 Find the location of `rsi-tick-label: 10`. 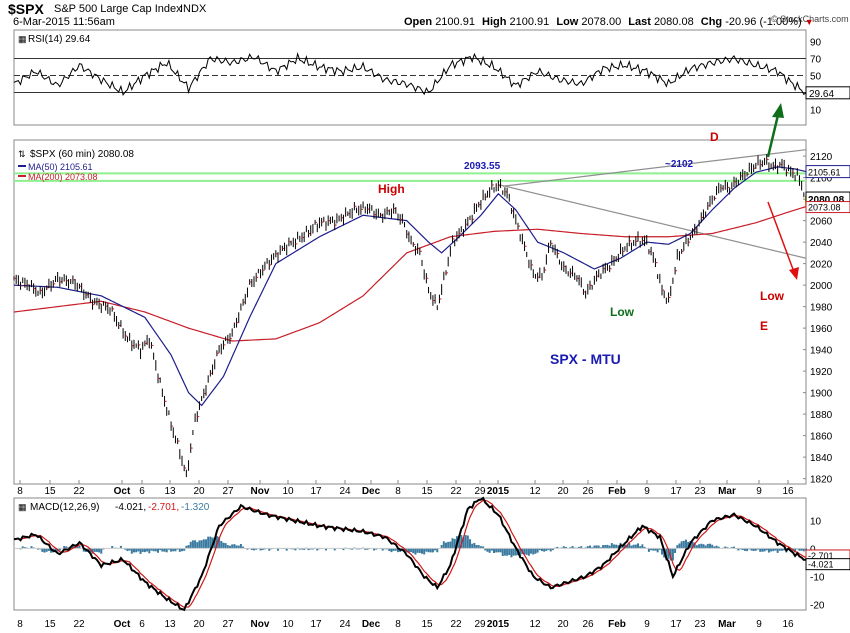

rsi-tick-label: 10 is located at coordinates (816, 111).